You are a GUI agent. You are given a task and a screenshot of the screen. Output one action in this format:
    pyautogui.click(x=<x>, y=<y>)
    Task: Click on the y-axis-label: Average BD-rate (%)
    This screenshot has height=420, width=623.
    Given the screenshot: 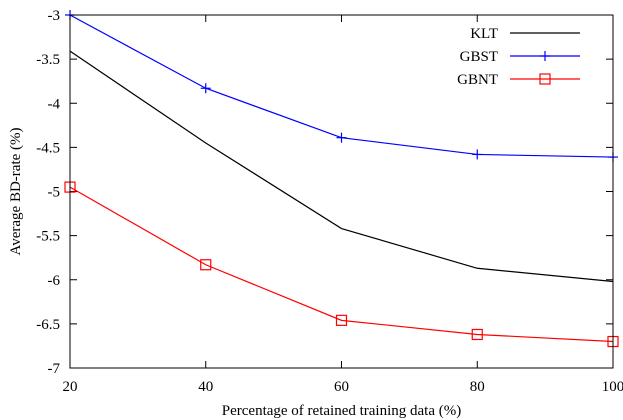 What is the action you would take?
    pyautogui.click(x=16, y=192)
    